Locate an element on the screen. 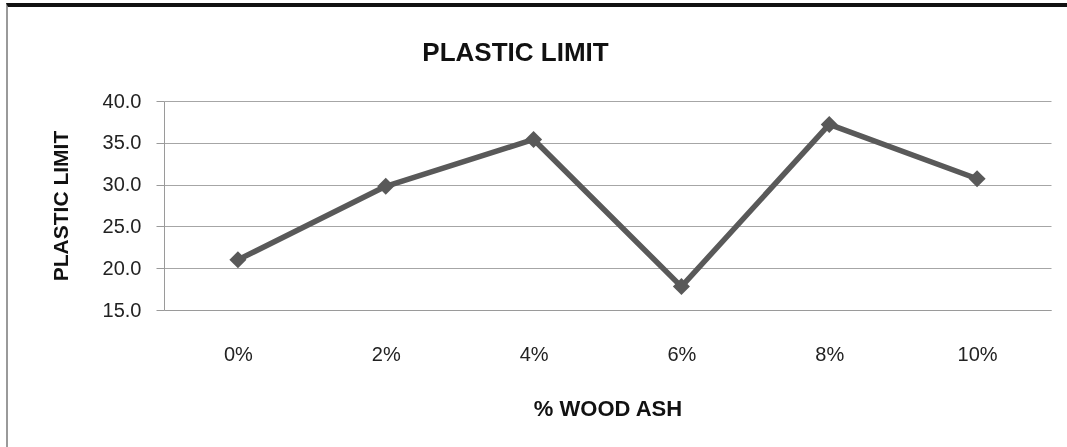 This screenshot has width=1067, height=447. x-tick-label: 10% is located at coordinates (977, 353).